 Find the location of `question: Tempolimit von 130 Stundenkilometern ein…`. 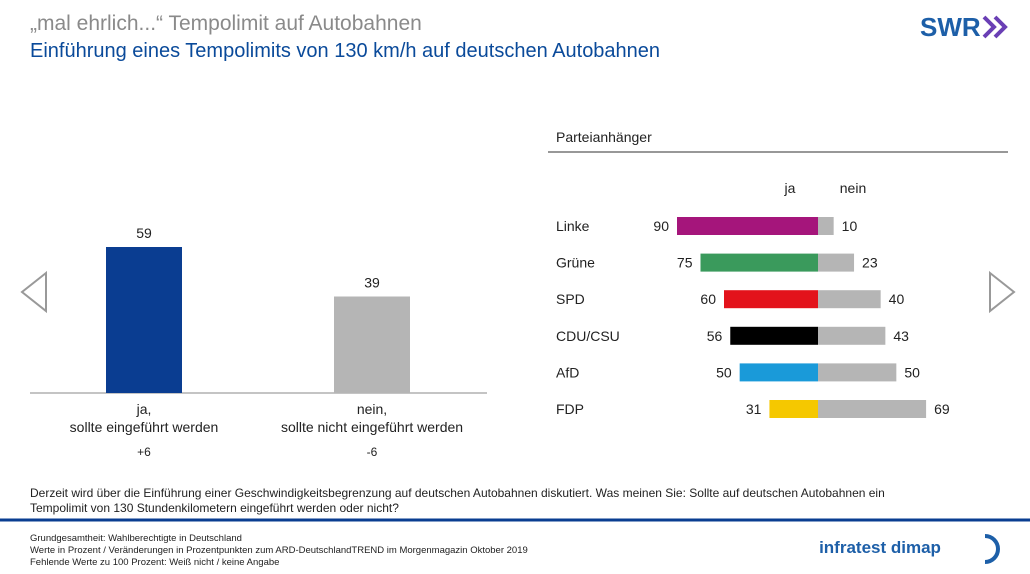

question: Tempolimit von 130 Stundenkilometern ein… is located at coordinates (214, 508).